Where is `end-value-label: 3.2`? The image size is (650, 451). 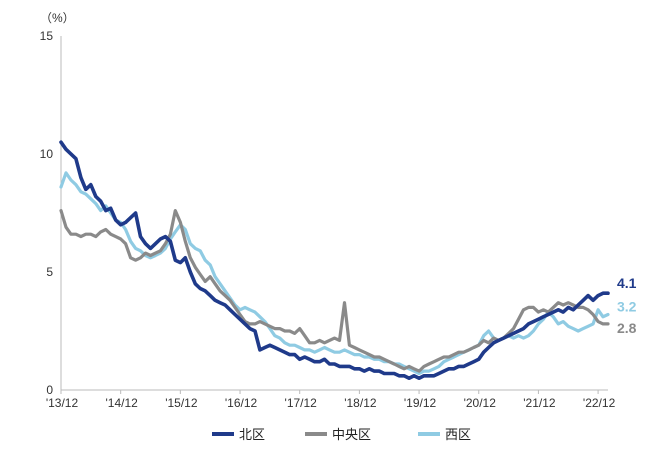
end-value-label: 3.2 is located at coordinates (627, 306).